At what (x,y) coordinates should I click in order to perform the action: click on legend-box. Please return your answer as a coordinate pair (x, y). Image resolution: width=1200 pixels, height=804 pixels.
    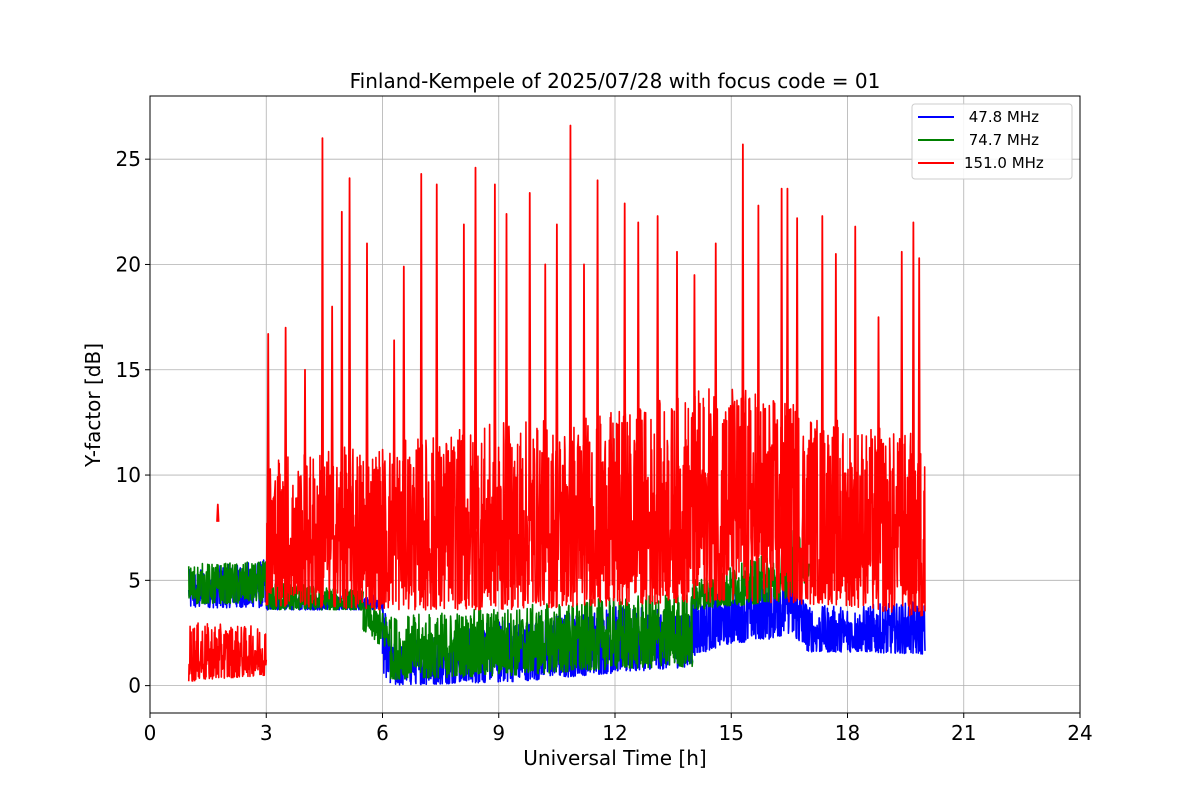
    Looking at the image, I should click on (992, 141).